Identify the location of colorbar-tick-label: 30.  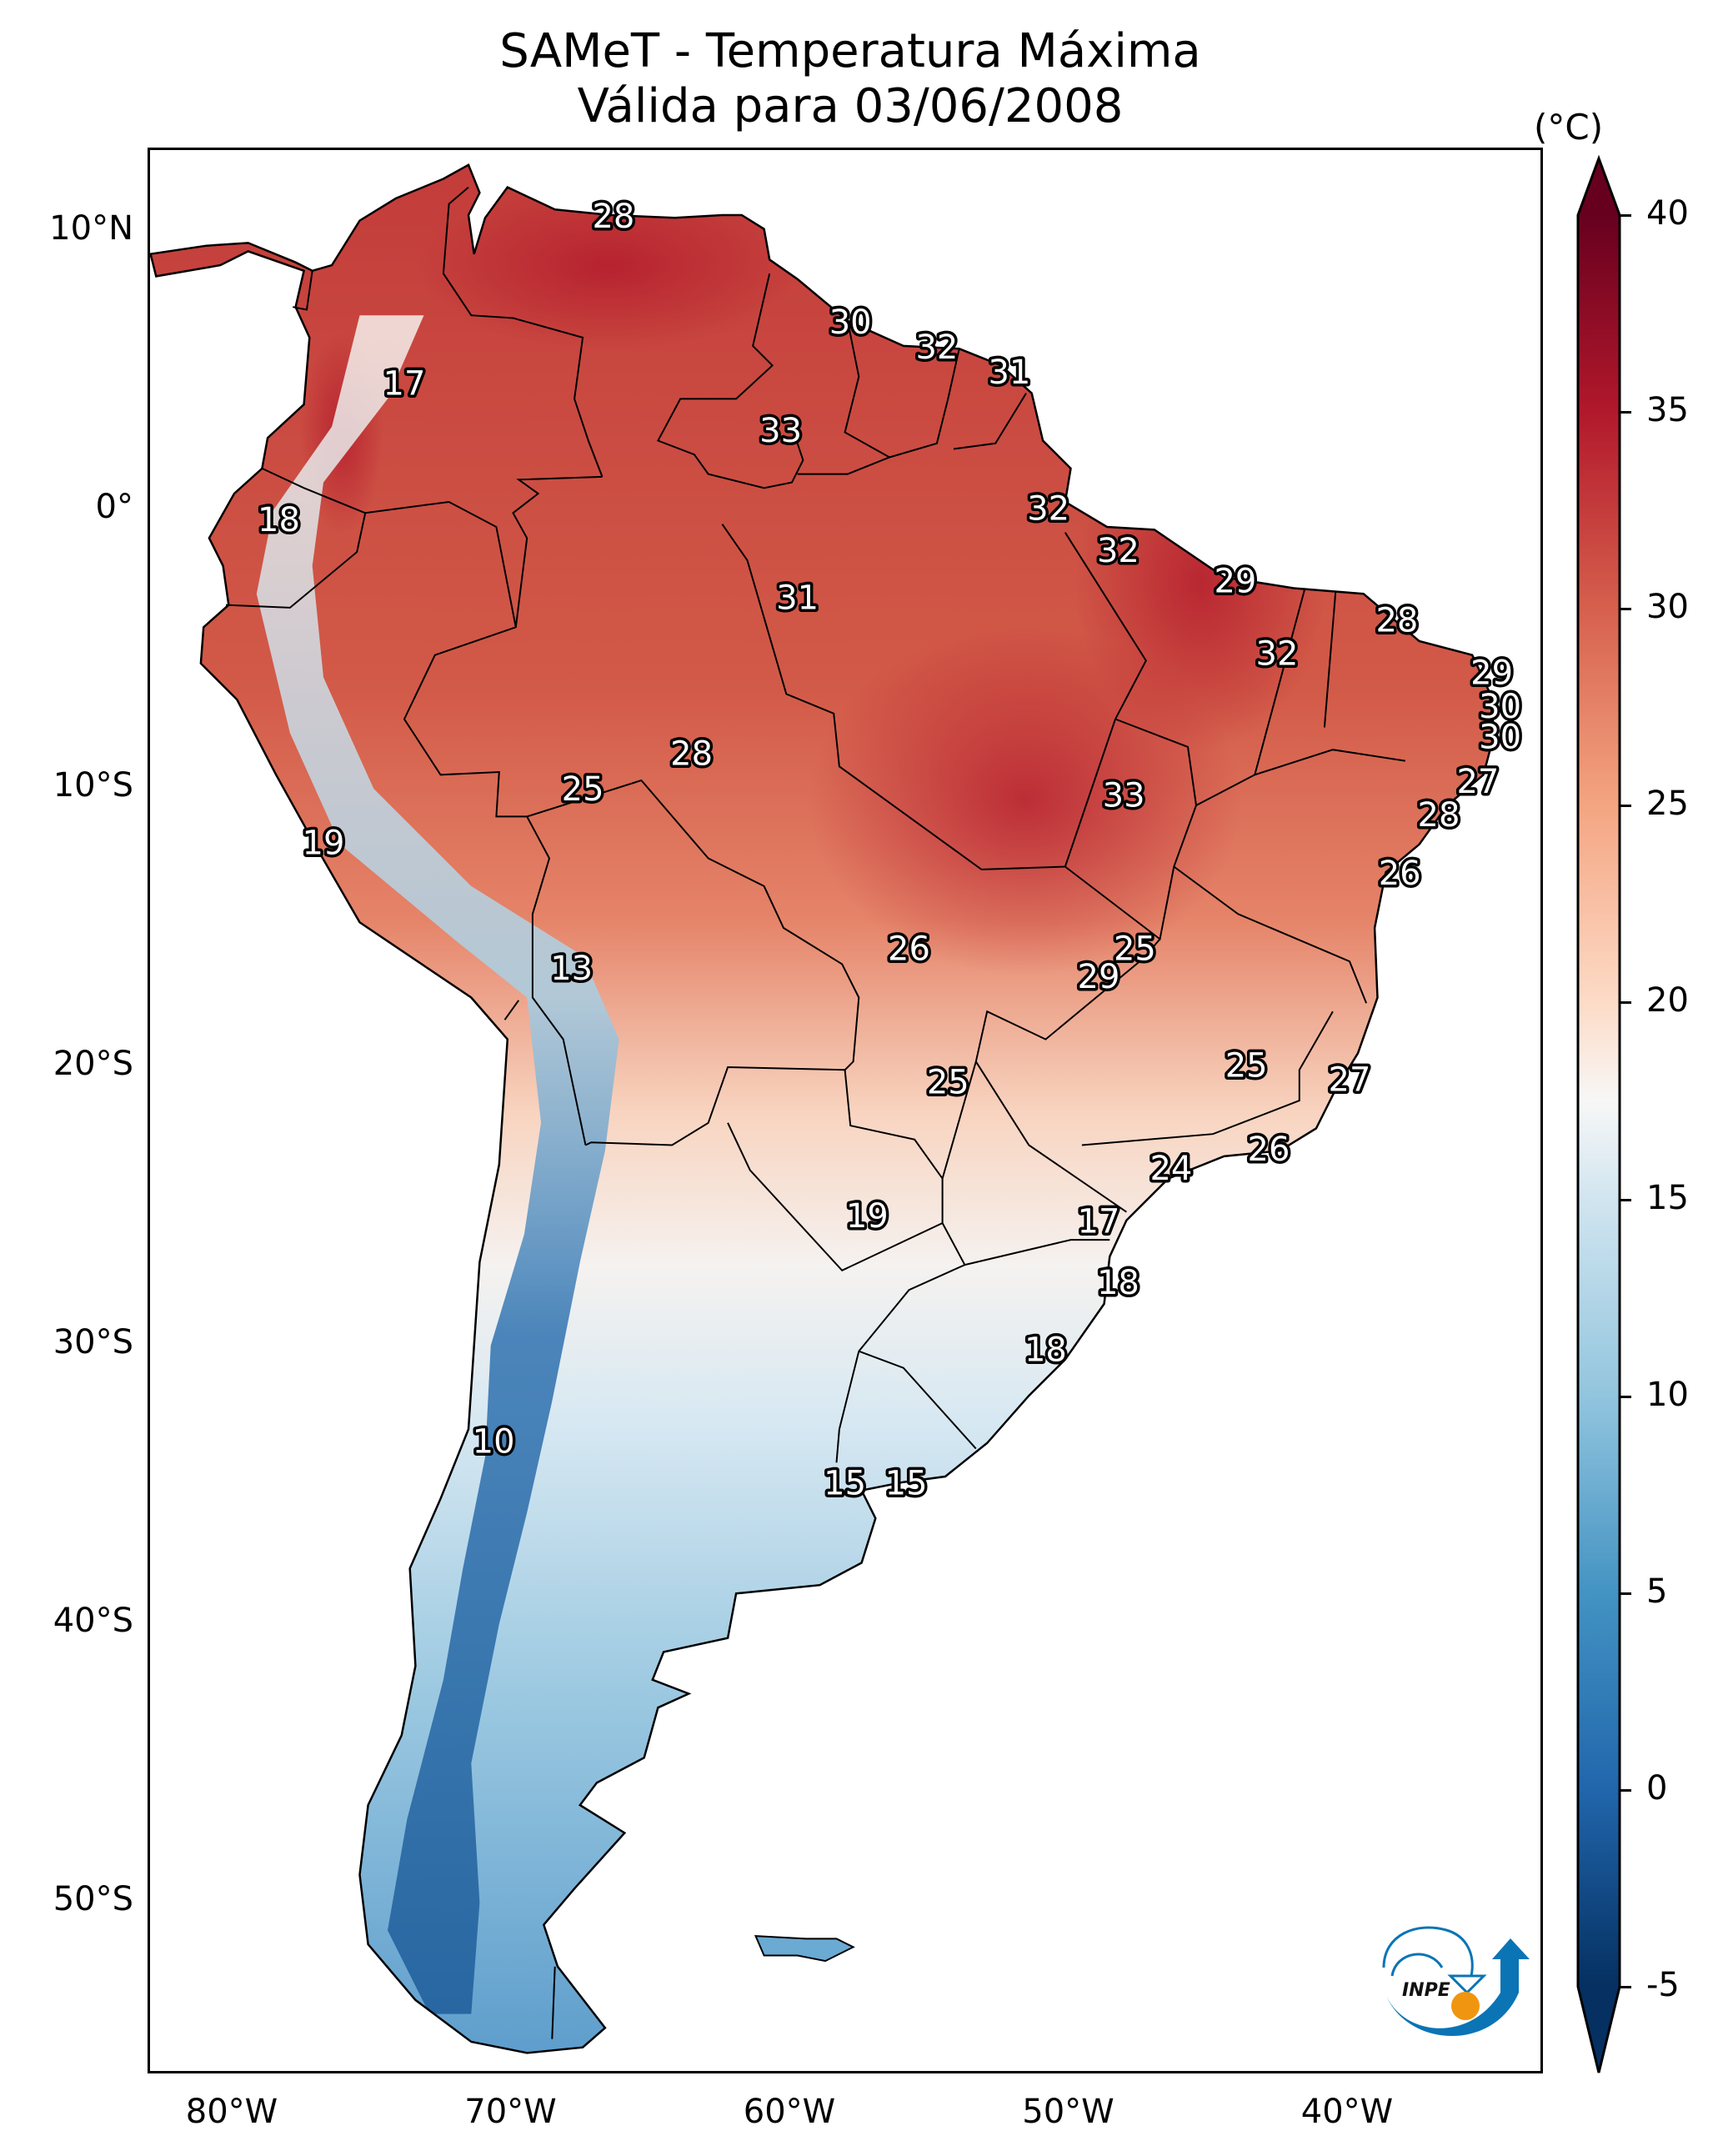
(1667, 607).